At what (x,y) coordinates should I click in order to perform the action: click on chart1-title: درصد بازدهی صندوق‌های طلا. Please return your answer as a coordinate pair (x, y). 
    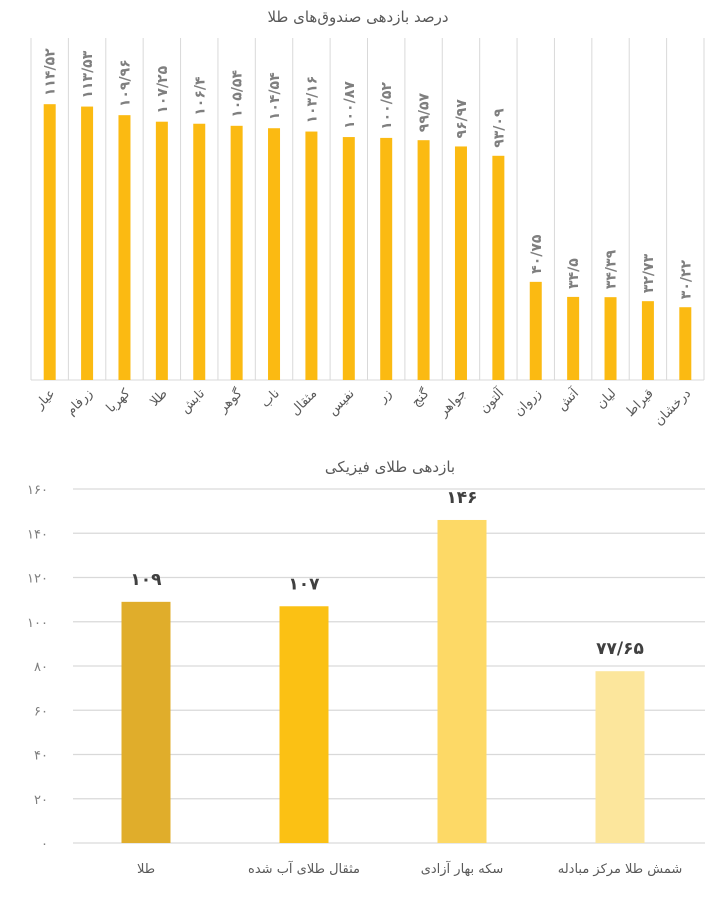
    Looking at the image, I should click on (357, 17).